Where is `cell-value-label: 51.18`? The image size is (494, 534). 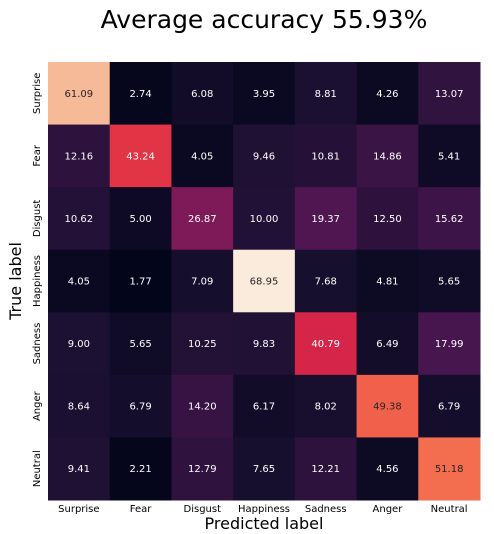
cell-value-label: 51.18 is located at coordinates (449, 469).